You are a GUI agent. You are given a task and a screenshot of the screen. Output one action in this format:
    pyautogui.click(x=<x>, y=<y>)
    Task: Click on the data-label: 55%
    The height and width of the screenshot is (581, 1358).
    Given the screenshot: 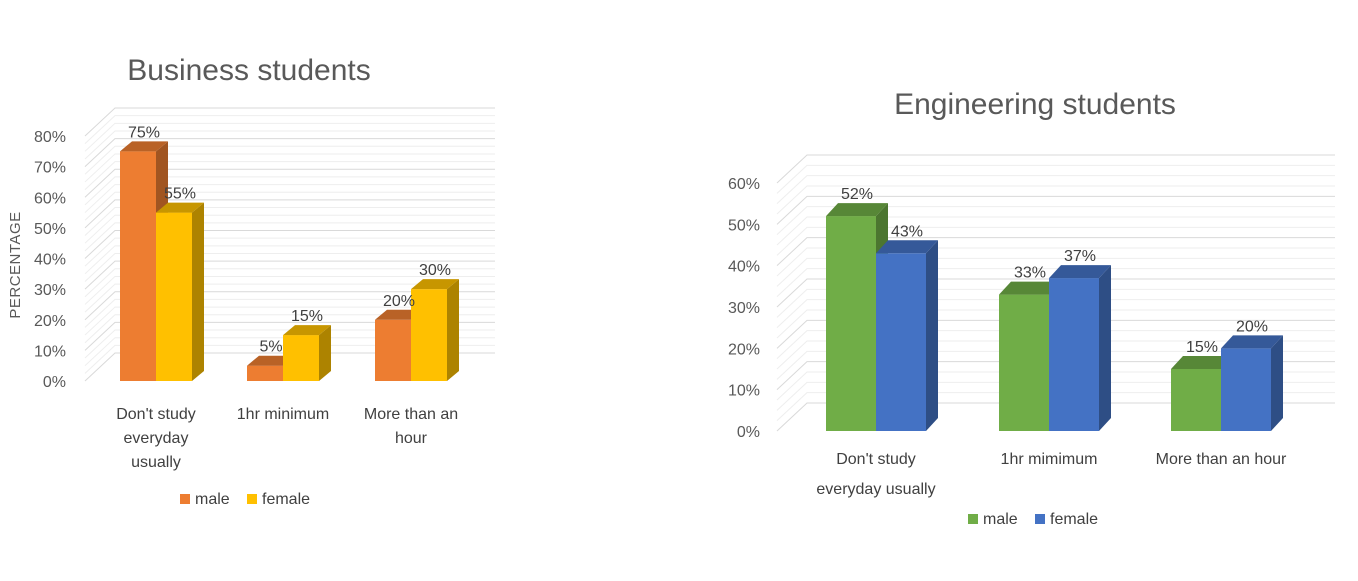 What is the action you would take?
    pyautogui.click(x=180, y=194)
    